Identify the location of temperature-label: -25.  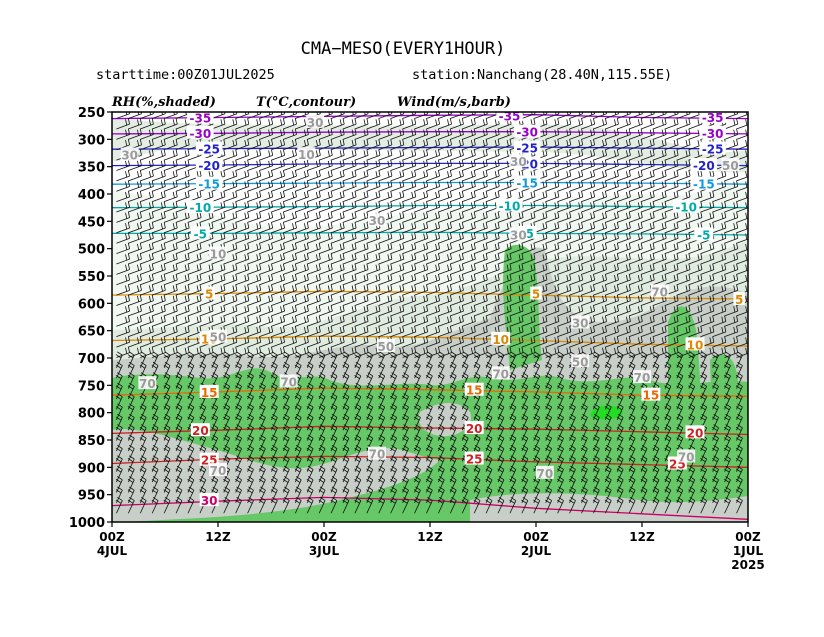
(713, 150).